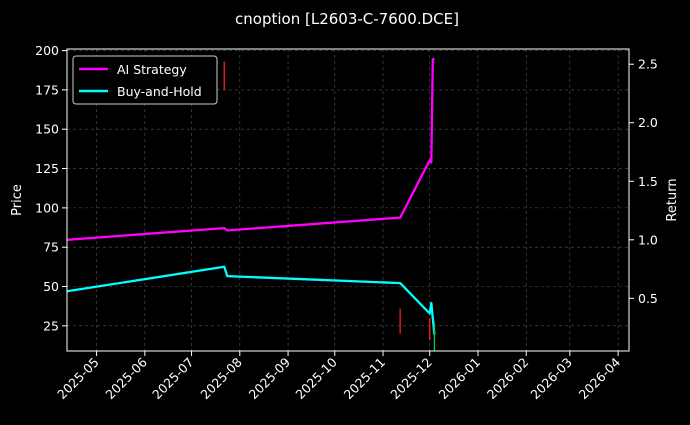 Image resolution: width=690 pixels, height=425 pixels. I want to click on y-tick-label-left: 175, so click(47, 89).